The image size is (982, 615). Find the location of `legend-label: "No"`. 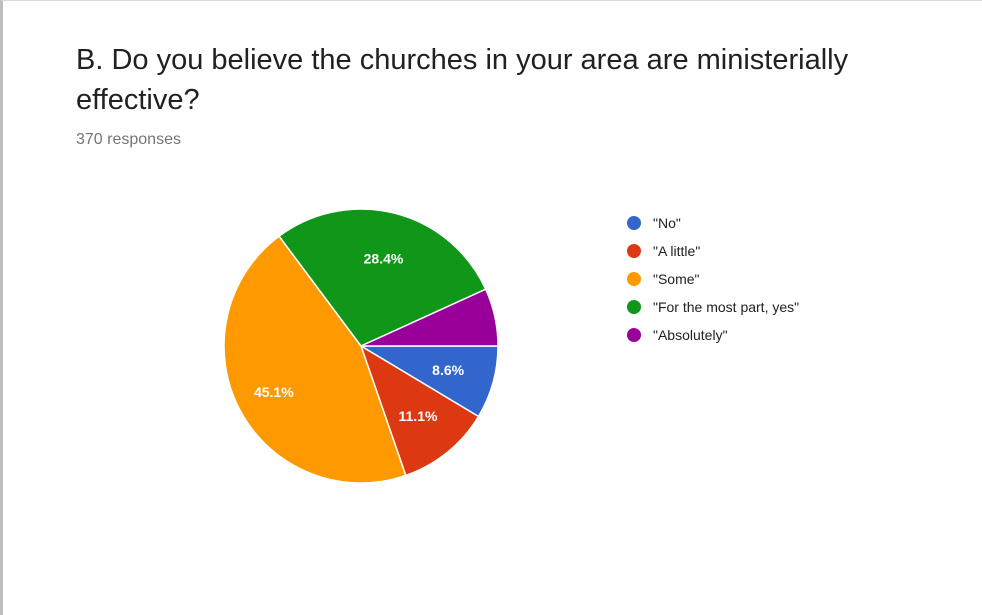

legend-label: "No" is located at coordinates (667, 223).